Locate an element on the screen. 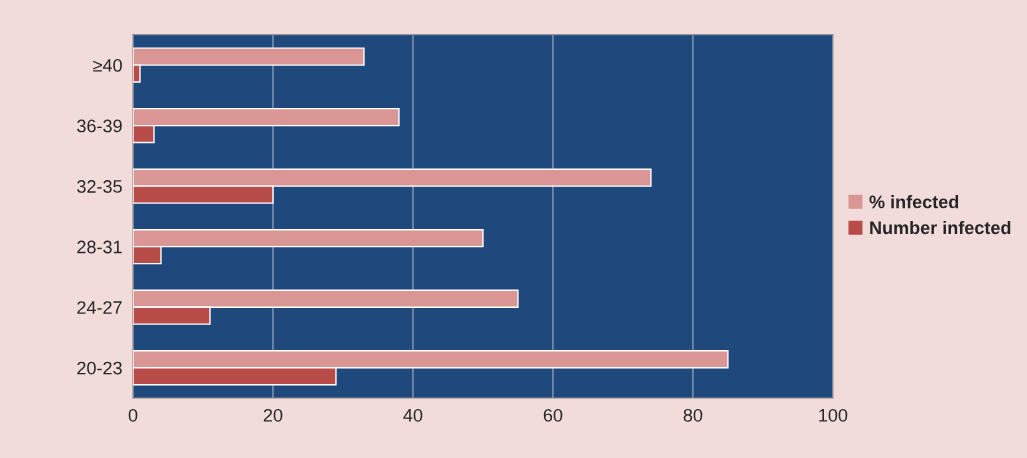 The height and width of the screenshot is (458, 1027). x-tick-label: 80 is located at coordinates (693, 415).